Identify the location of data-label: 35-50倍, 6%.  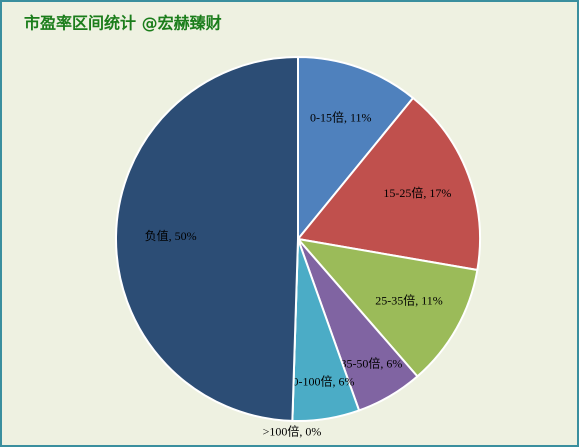
(371, 362).